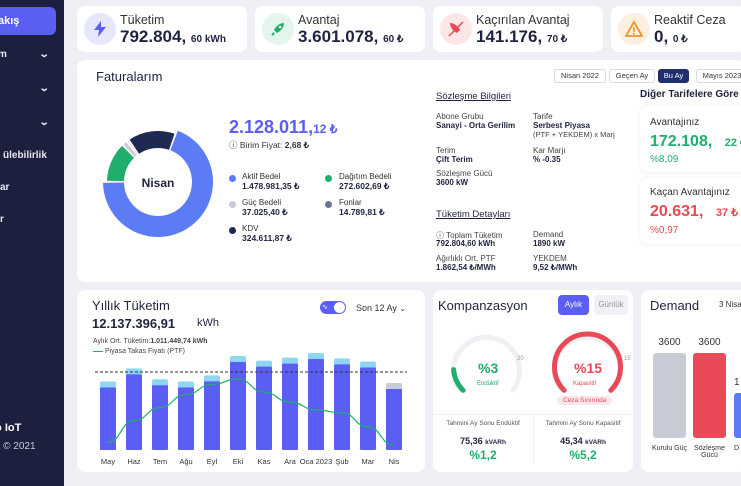  I want to click on sidebar-item-1: m ⌄, so click(29, 59).